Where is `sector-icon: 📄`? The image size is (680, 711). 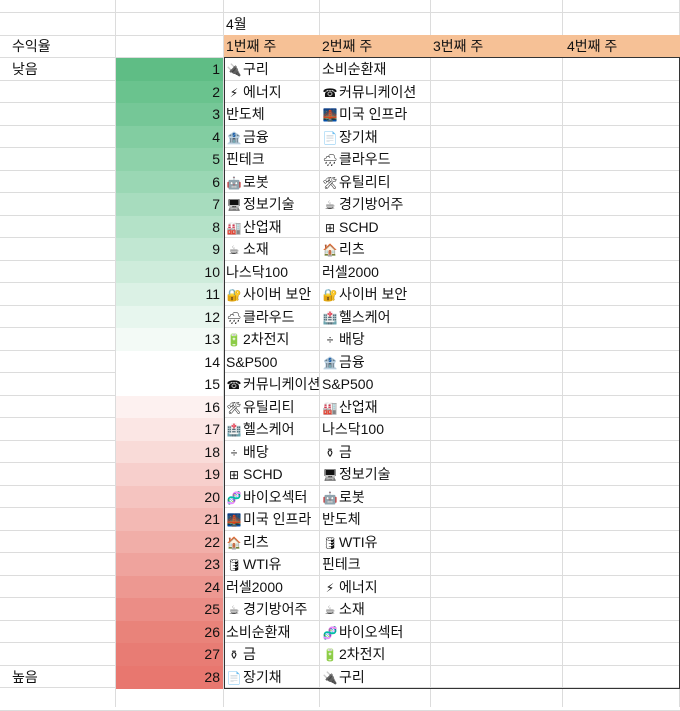
sector-icon: 📄 is located at coordinates (234, 678).